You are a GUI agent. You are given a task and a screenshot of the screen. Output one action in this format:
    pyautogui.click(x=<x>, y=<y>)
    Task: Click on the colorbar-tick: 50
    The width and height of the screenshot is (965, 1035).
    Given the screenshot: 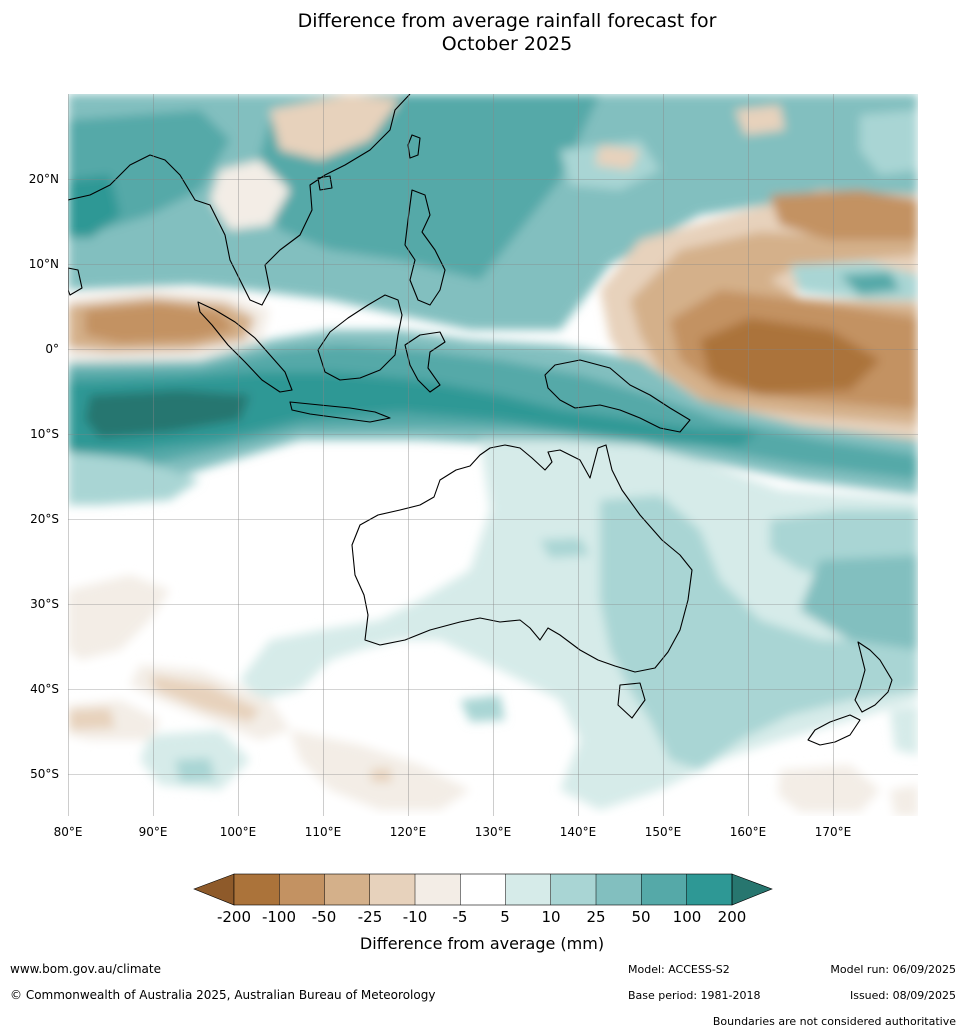 What is the action you would take?
    pyautogui.click(x=640, y=917)
    